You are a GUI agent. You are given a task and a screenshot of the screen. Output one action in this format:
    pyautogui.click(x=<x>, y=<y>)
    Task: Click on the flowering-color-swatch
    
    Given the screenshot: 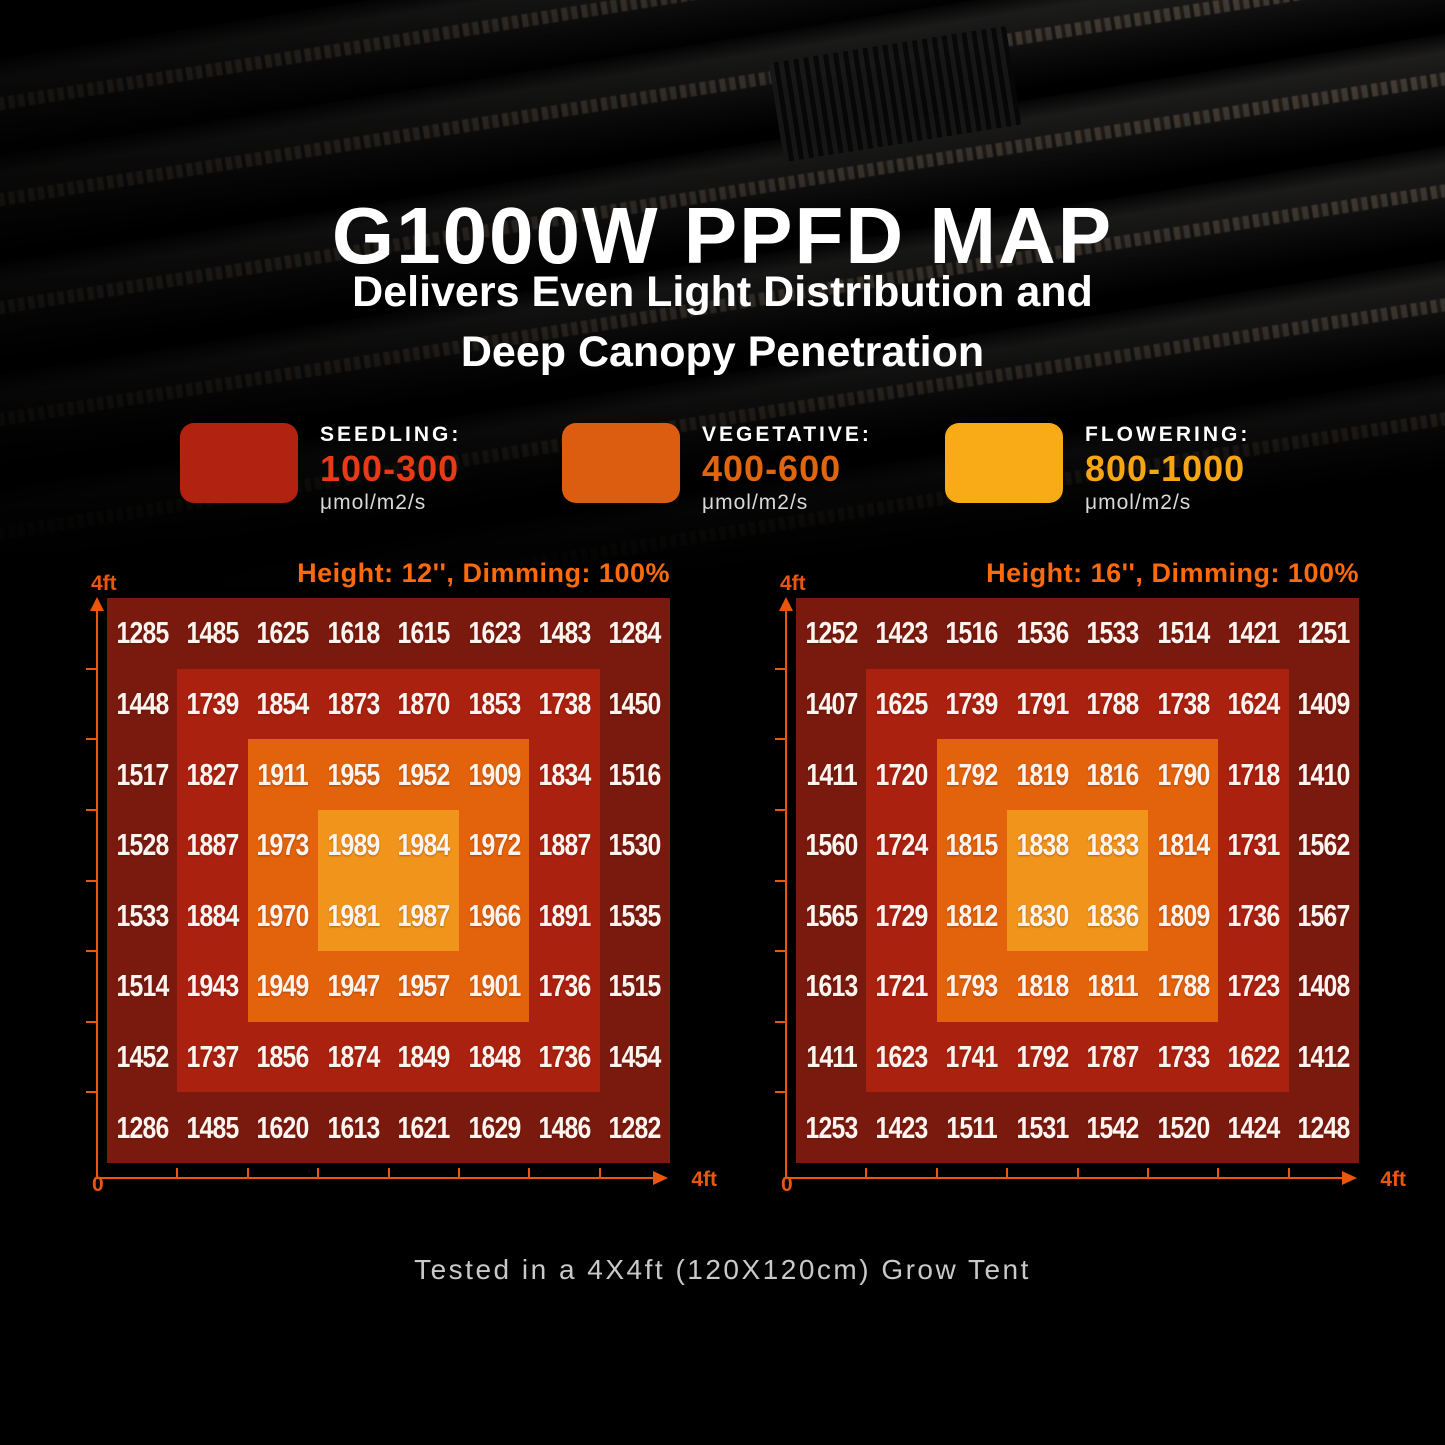 What is the action you would take?
    pyautogui.click(x=1004, y=463)
    